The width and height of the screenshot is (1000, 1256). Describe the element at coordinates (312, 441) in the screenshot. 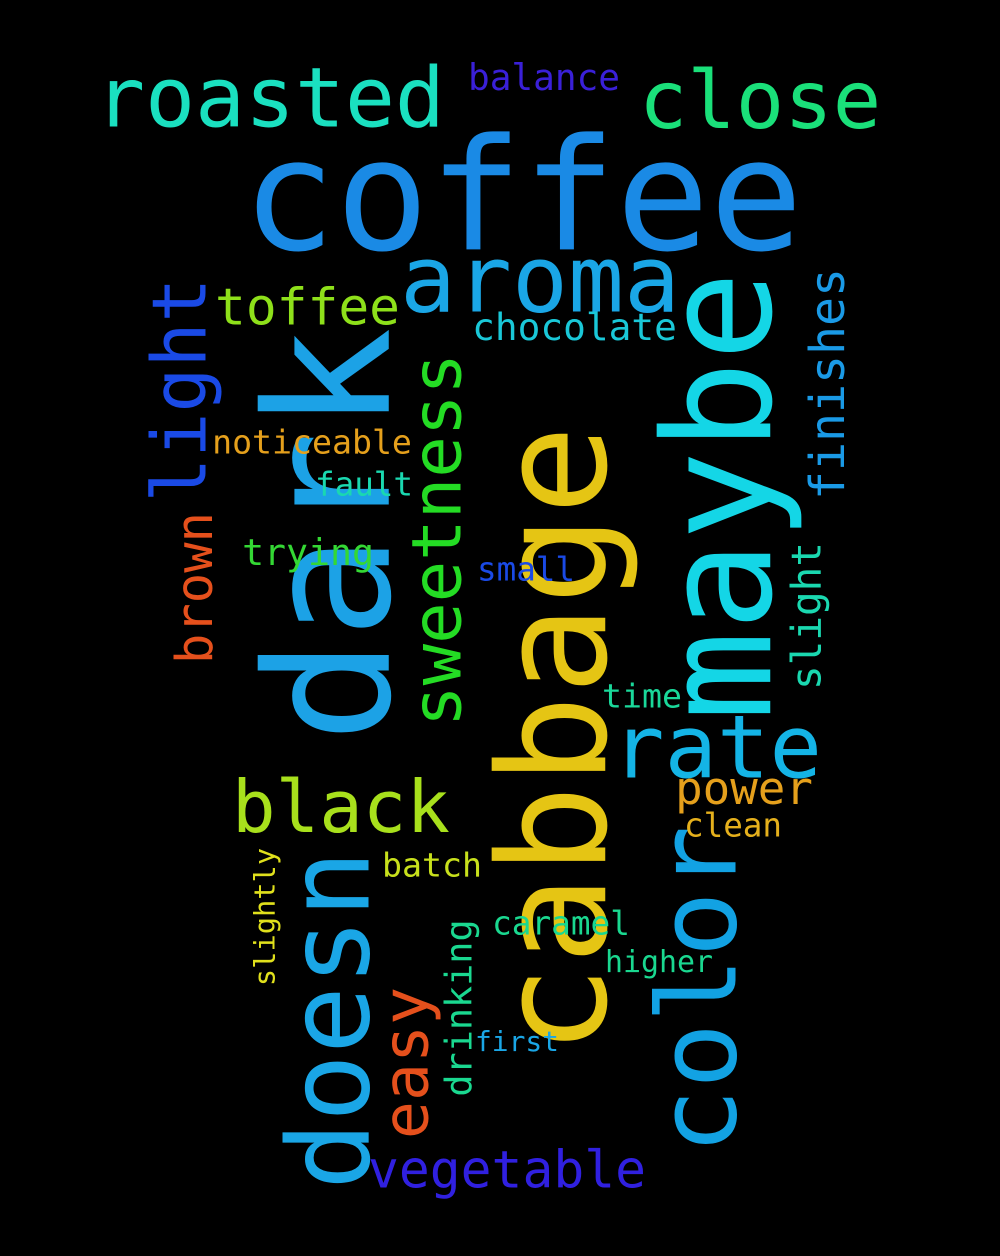

I see `word-noticeable: noticeable` at that location.